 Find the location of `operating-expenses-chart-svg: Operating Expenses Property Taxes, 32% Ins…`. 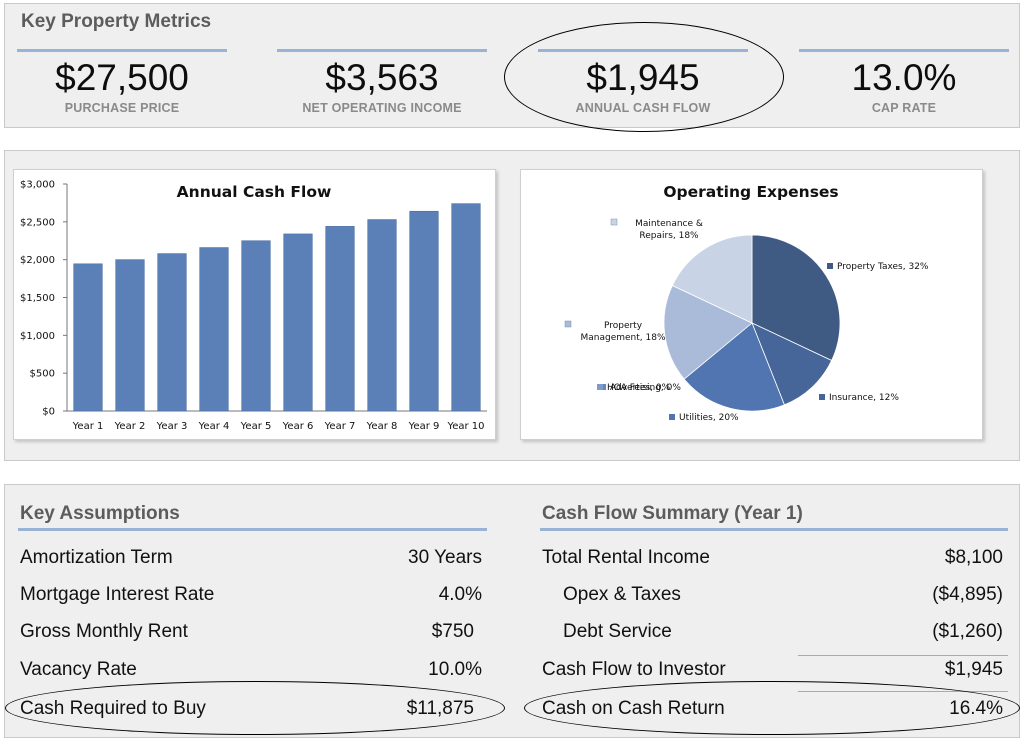

operating-expenses-chart-svg: Operating Expenses Property Taxes, 32% Ins… is located at coordinates (746, 303).